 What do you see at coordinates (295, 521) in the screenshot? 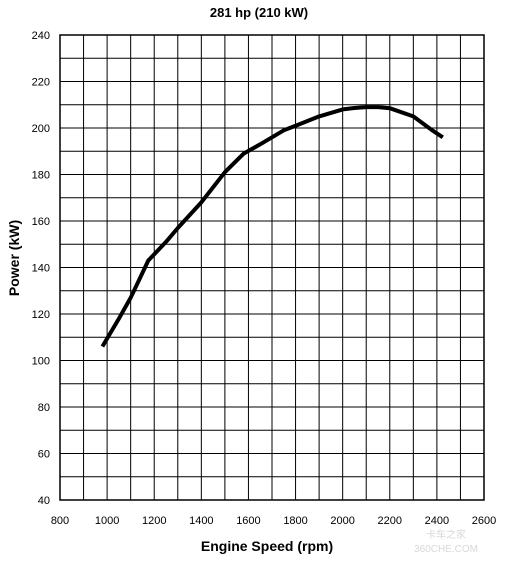
I see `x-tick-label: 1800` at bounding box center [295, 521].